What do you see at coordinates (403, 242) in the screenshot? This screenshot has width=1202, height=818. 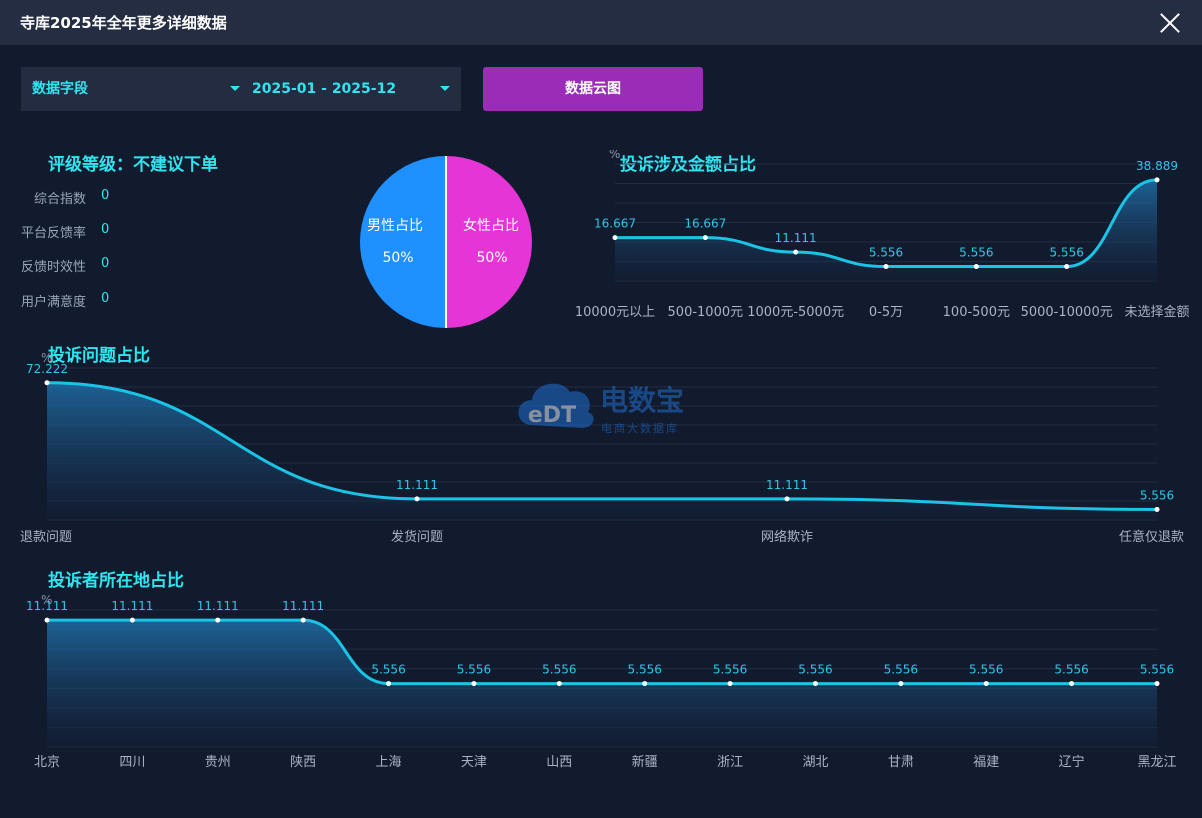 I see `pie-slice-male` at bounding box center [403, 242].